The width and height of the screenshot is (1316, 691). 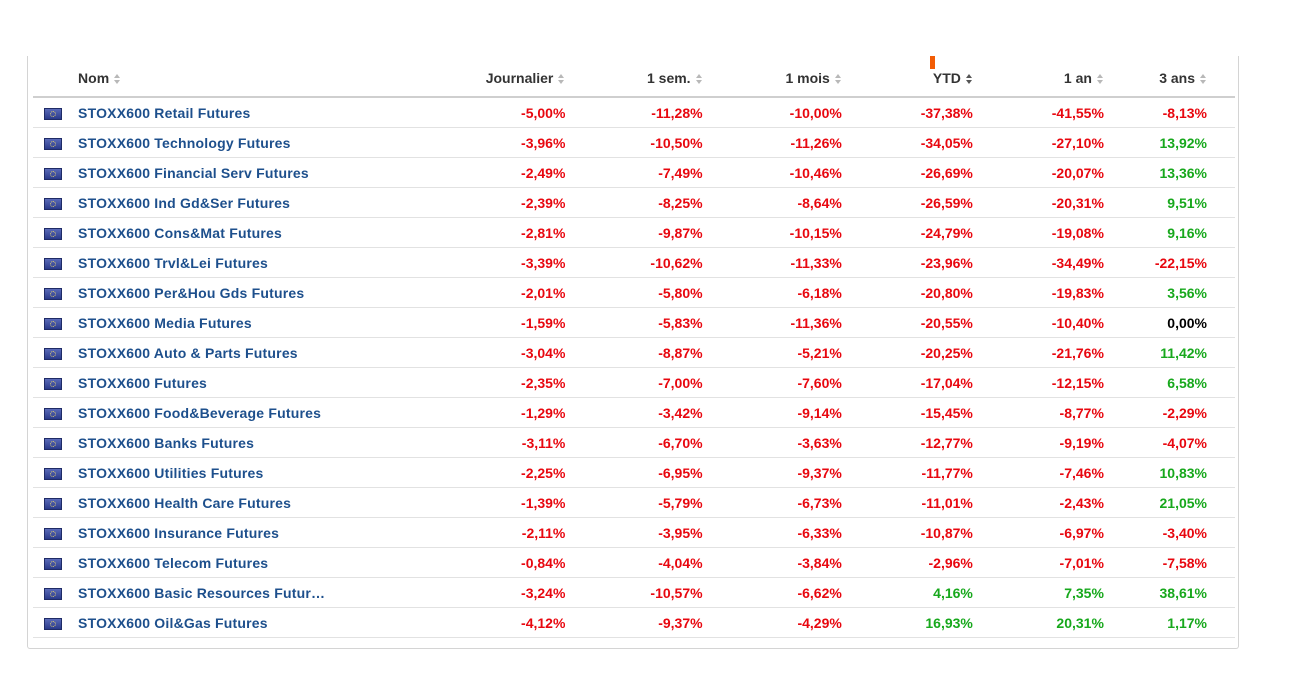 I want to click on value-cell-week: -10,62%, so click(x=634, y=262).